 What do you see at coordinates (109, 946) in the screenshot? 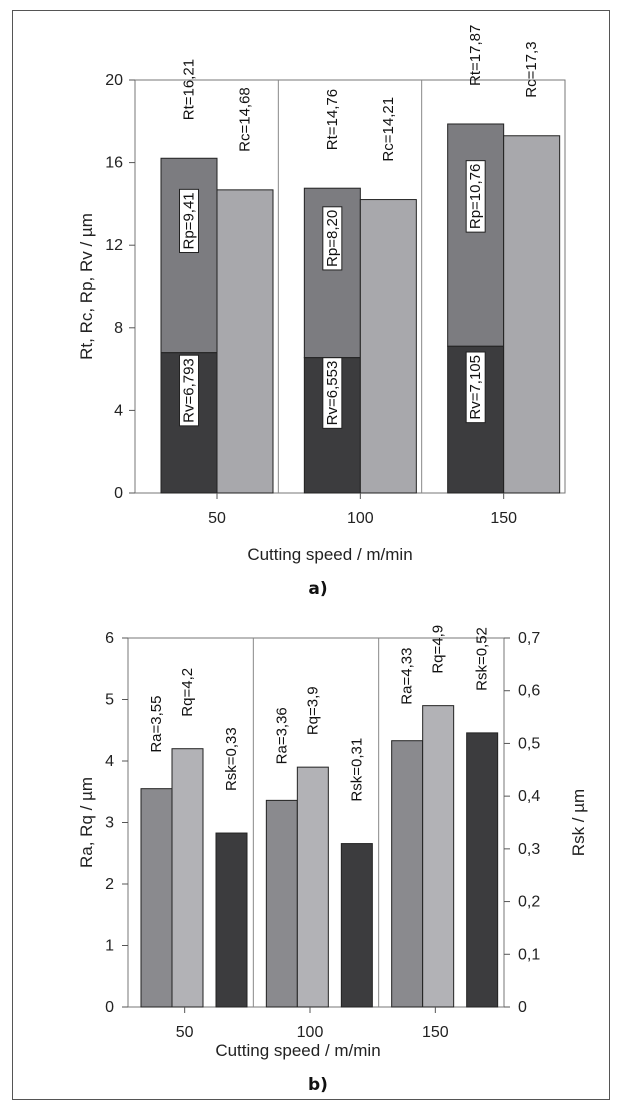
I see `y-tick-label: 1` at bounding box center [109, 946].